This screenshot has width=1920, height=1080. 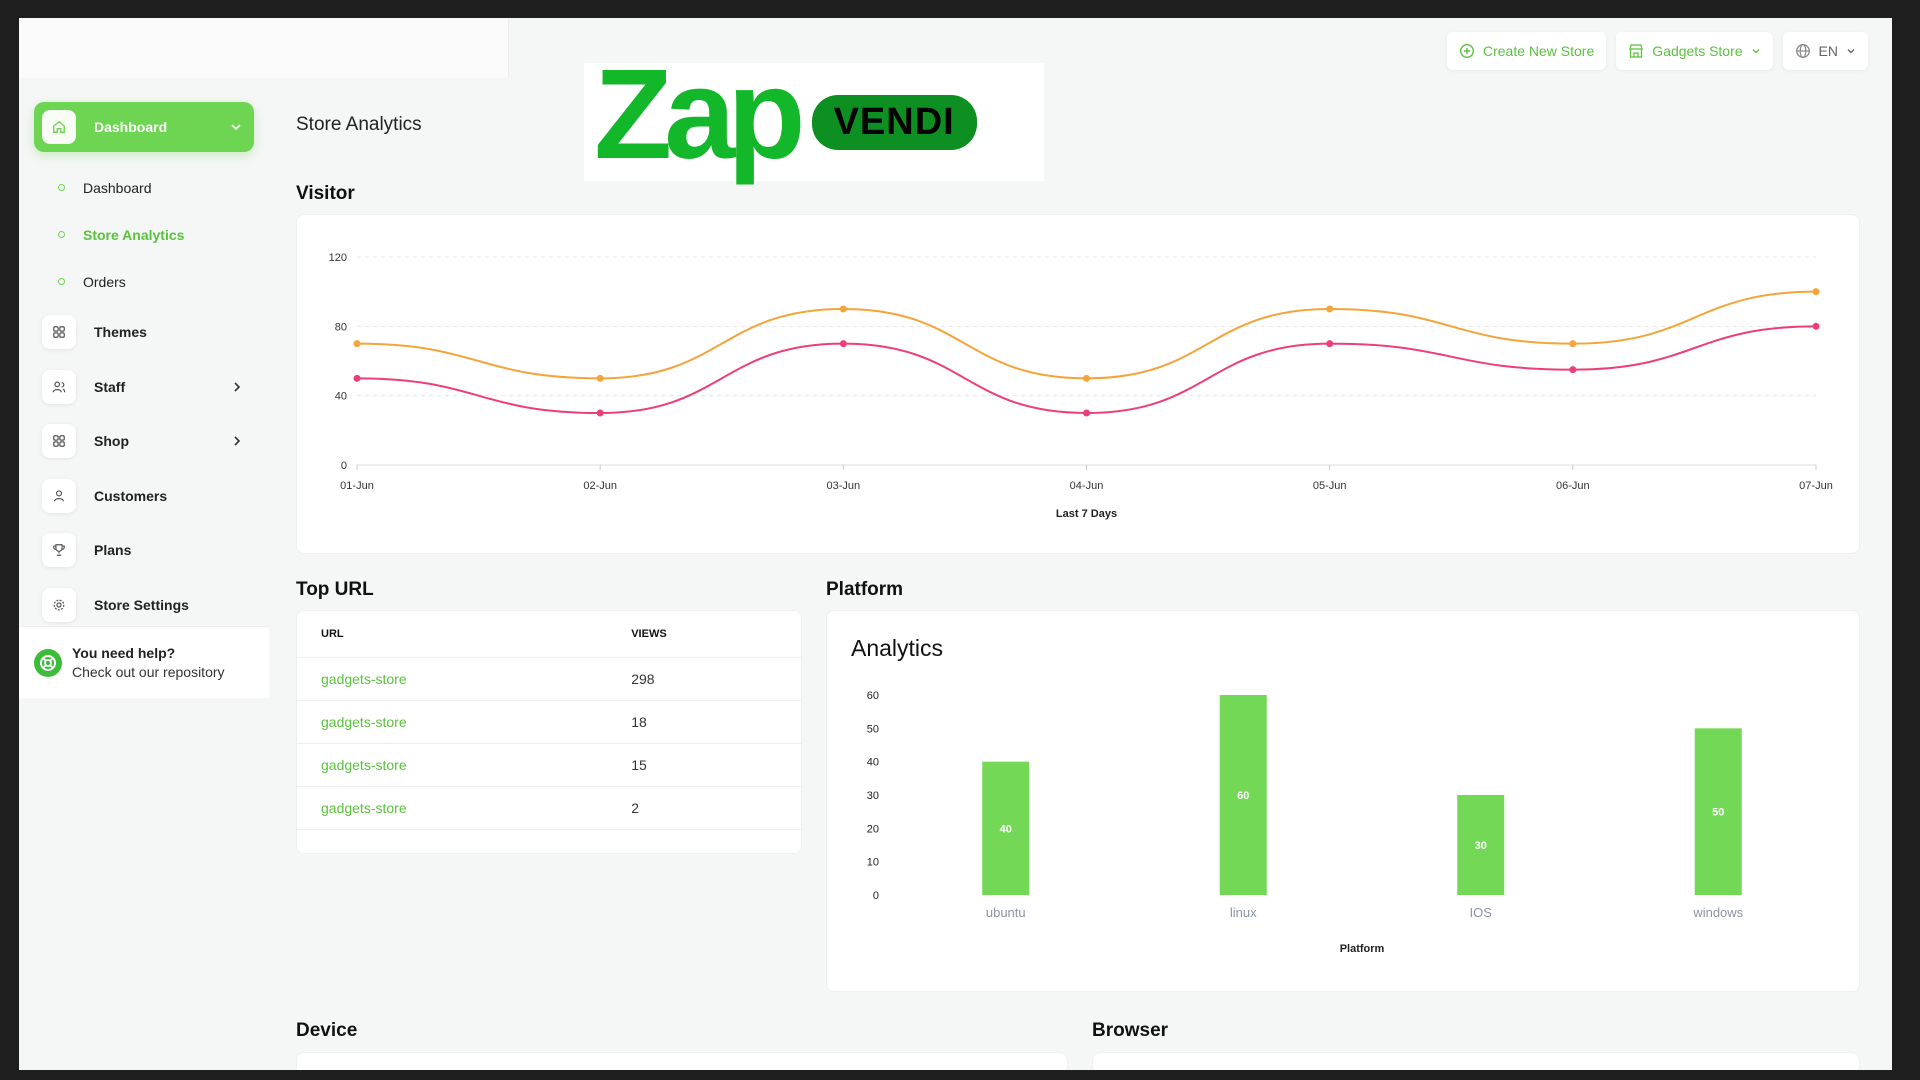 I want to click on bar-value-label: 40, so click(x=1006, y=829).